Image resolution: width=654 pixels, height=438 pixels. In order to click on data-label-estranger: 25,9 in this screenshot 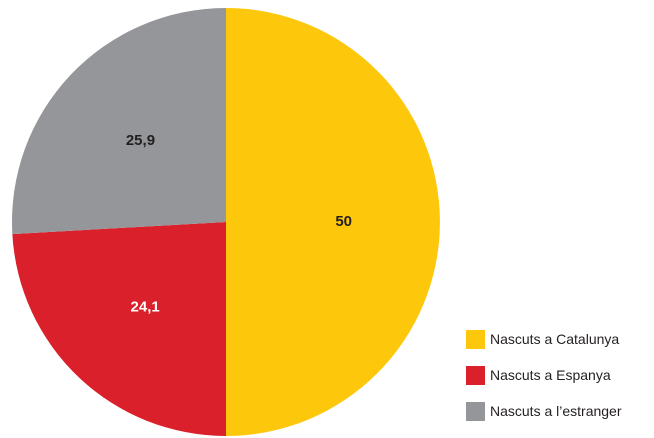, I will do `click(140, 140)`.